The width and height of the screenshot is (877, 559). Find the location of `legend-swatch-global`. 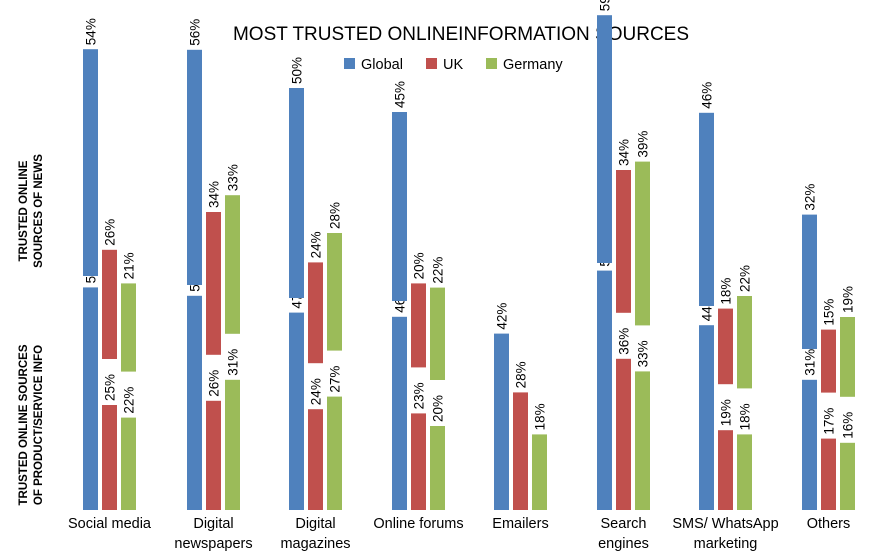

legend-swatch-global is located at coordinates (349, 63).